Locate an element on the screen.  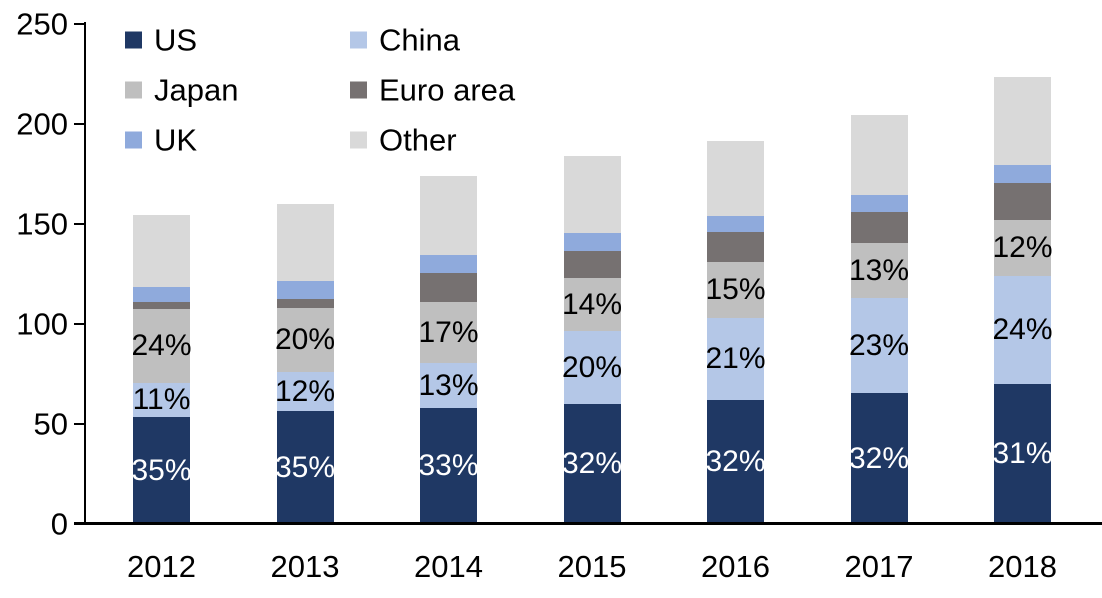
x-axis-label-2016: 2016 is located at coordinates (735, 566).